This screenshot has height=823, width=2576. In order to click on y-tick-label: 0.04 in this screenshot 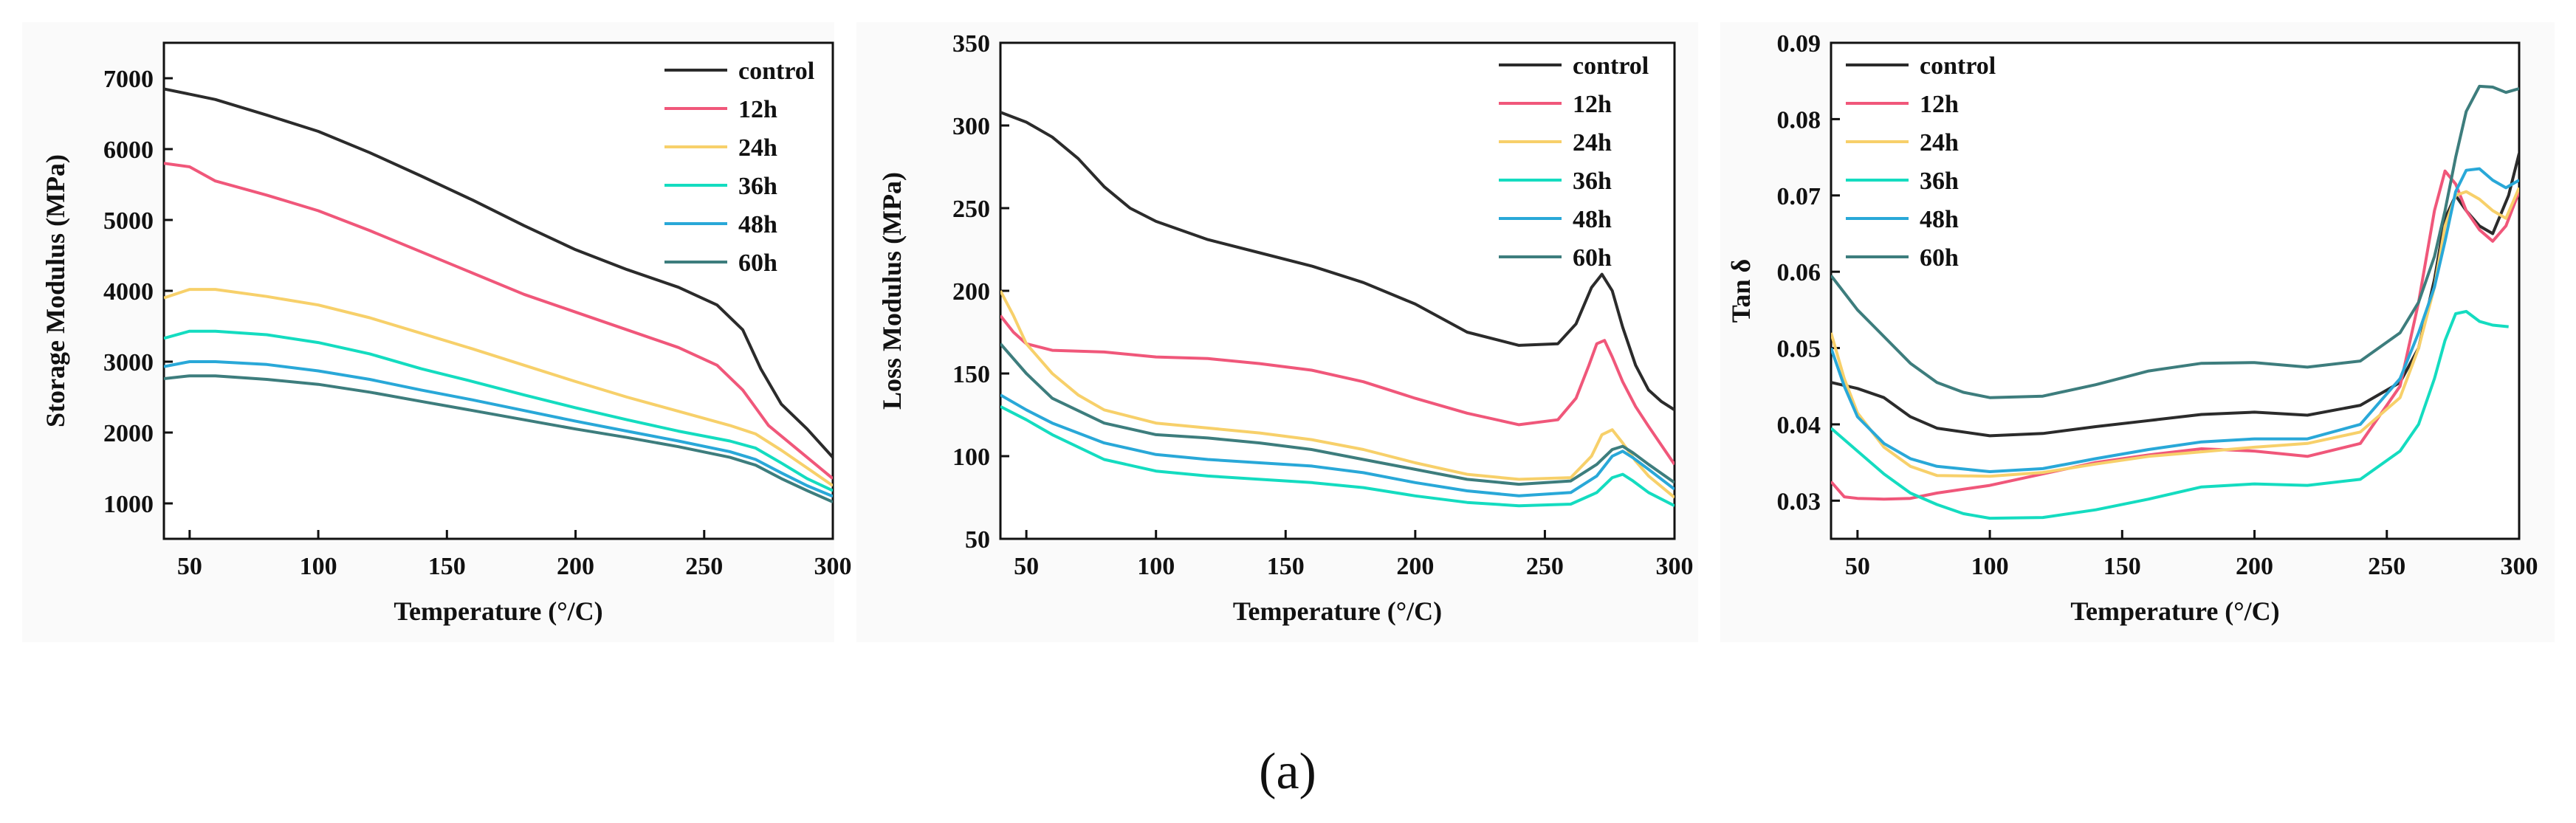, I will do `click(1799, 425)`.